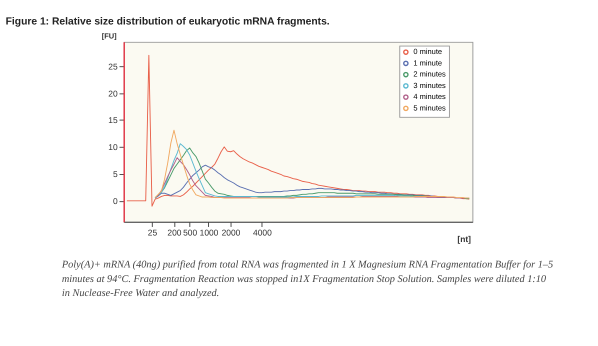 This screenshot has height=346, width=598. I want to click on x-tick-label: 200, so click(174, 232).